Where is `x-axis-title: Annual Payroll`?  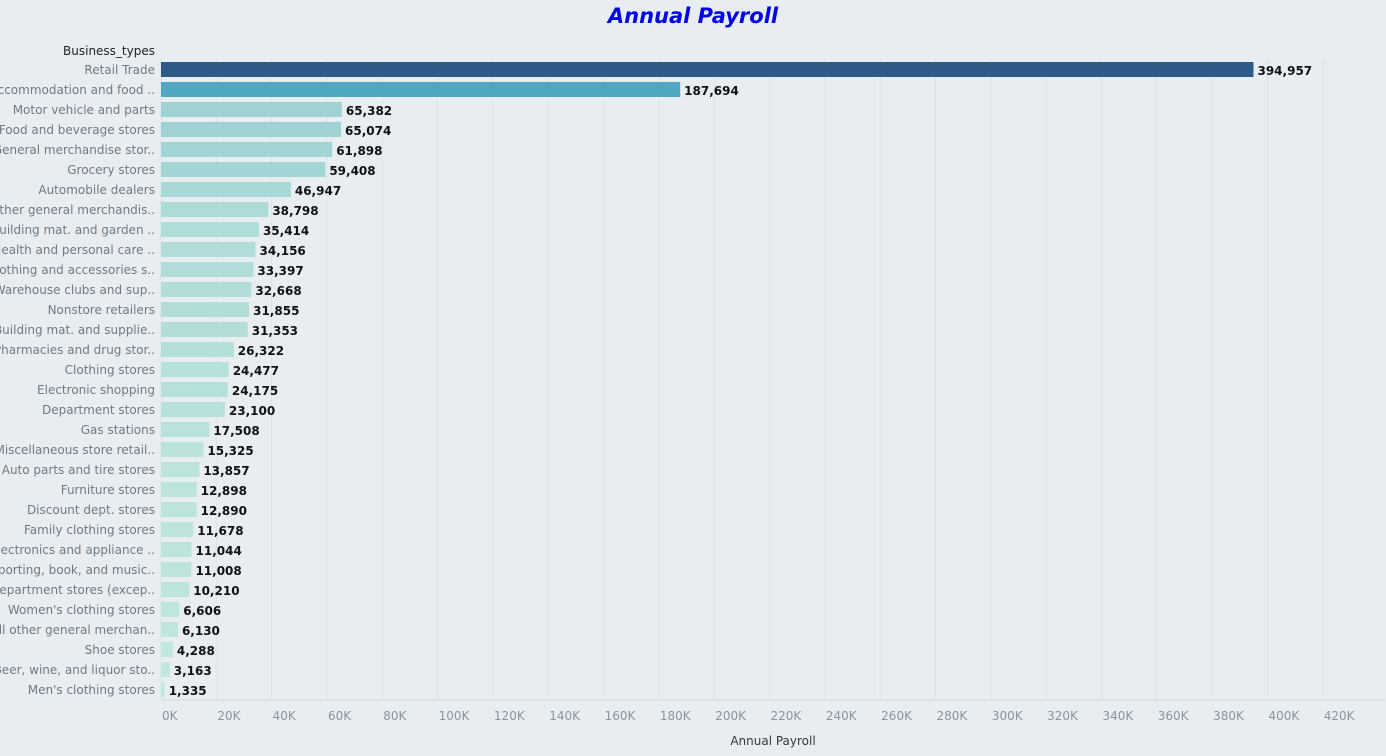 x-axis-title: Annual Payroll is located at coordinates (772, 741).